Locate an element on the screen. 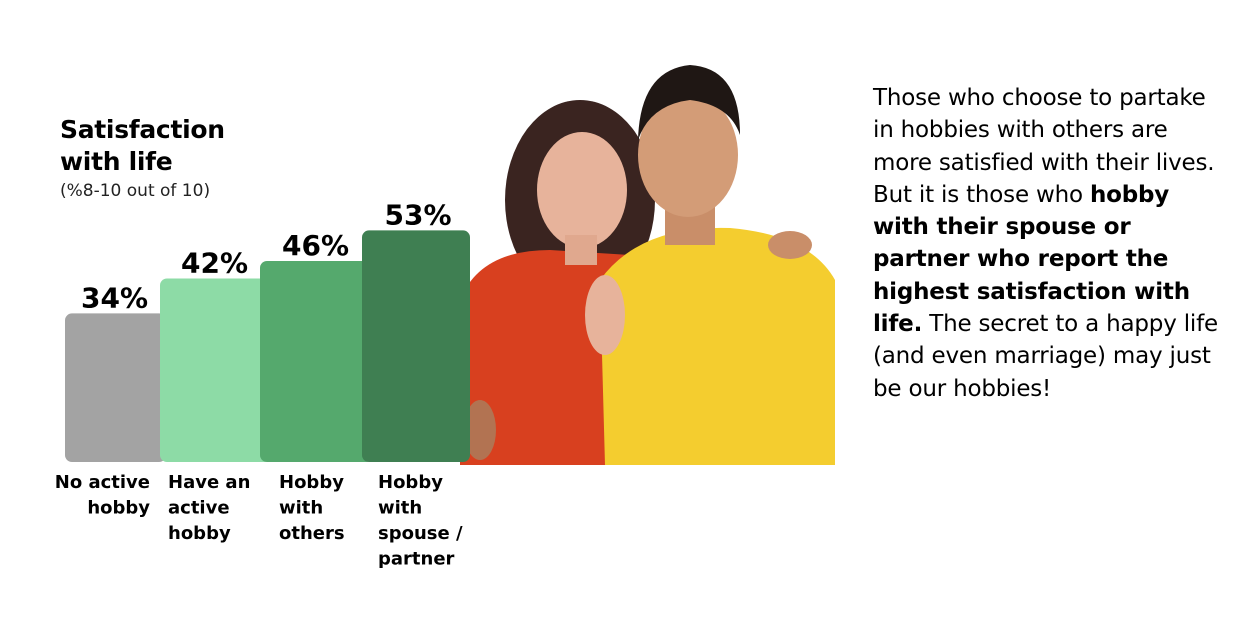  category-label: No active hobby is located at coordinates (102, 495).